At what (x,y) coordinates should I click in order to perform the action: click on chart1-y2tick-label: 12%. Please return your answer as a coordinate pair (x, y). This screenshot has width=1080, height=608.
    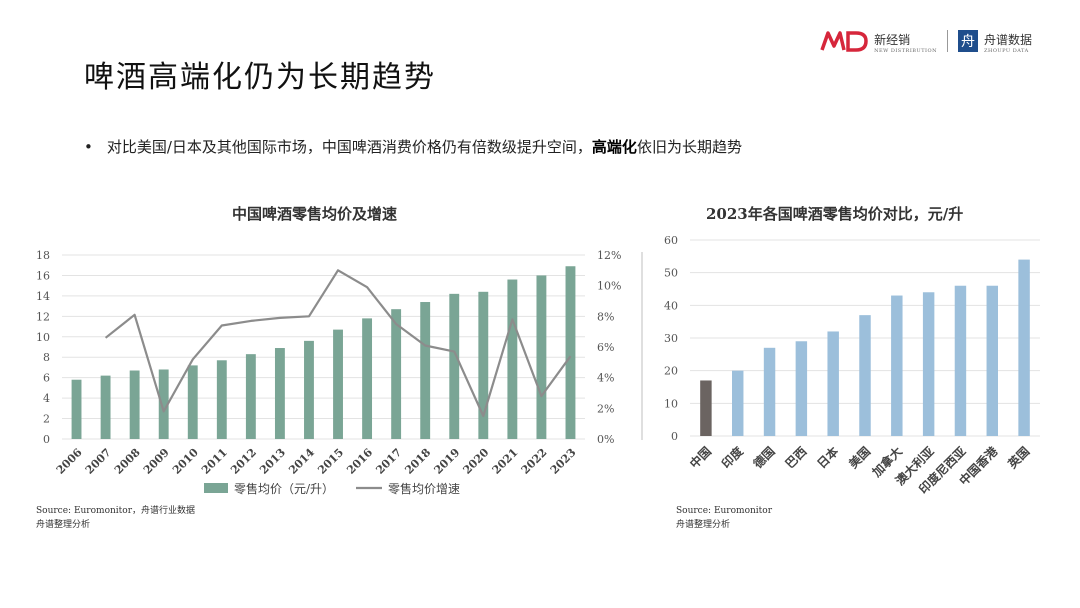
    Looking at the image, I should click on (609, 255).